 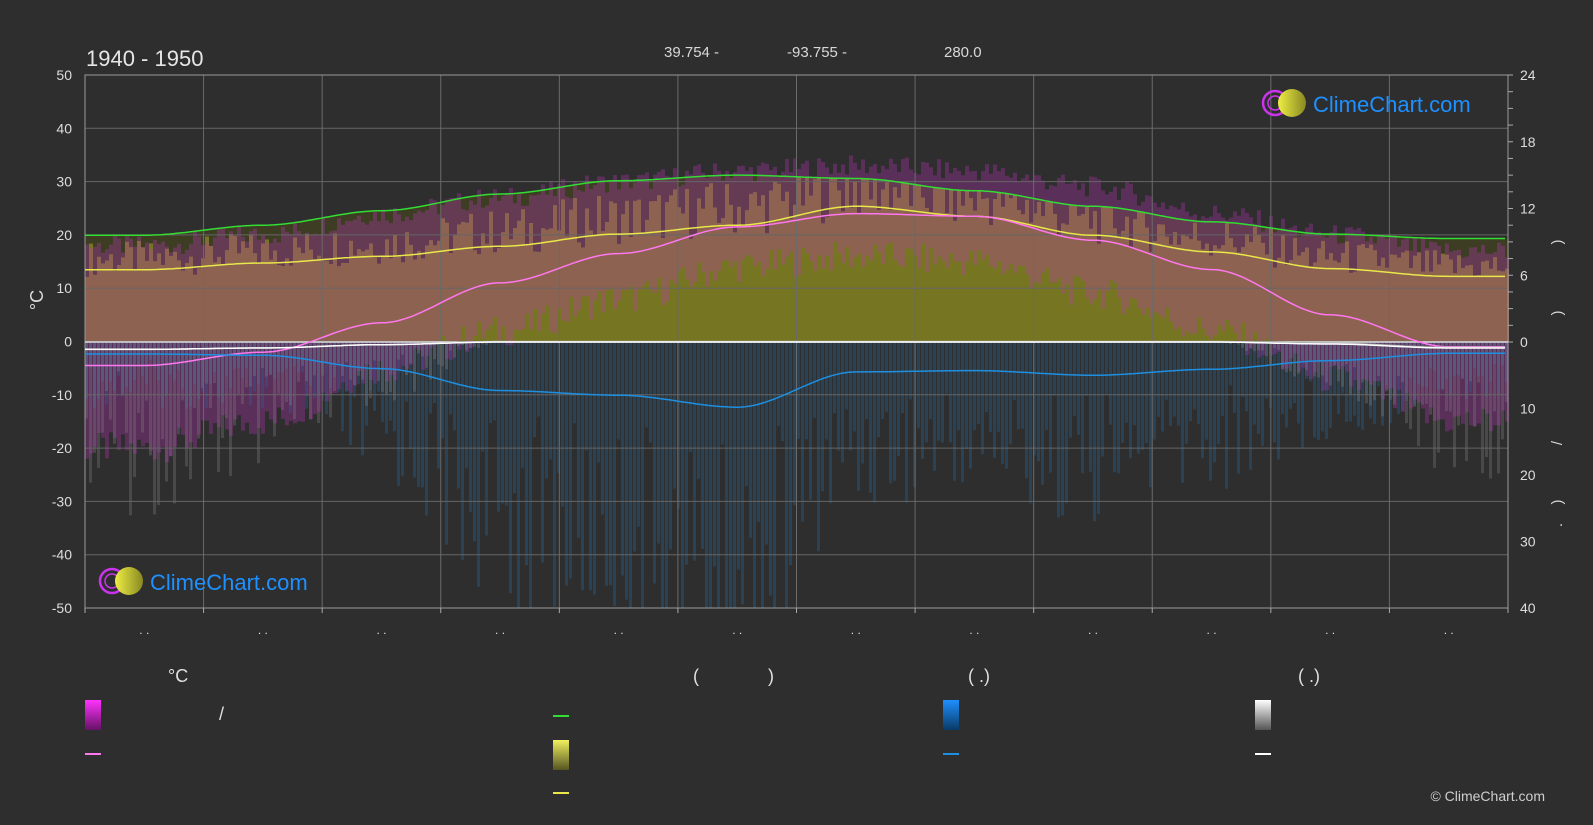 I want to click on logo-text-bottom: ClimeChart.com, so click(x=229, y=582).